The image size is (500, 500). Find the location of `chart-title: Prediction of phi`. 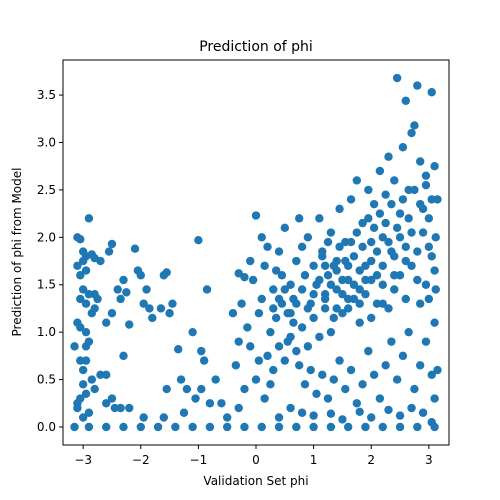

chart-title: Prediction of phi is located at coordinates (256, 47).